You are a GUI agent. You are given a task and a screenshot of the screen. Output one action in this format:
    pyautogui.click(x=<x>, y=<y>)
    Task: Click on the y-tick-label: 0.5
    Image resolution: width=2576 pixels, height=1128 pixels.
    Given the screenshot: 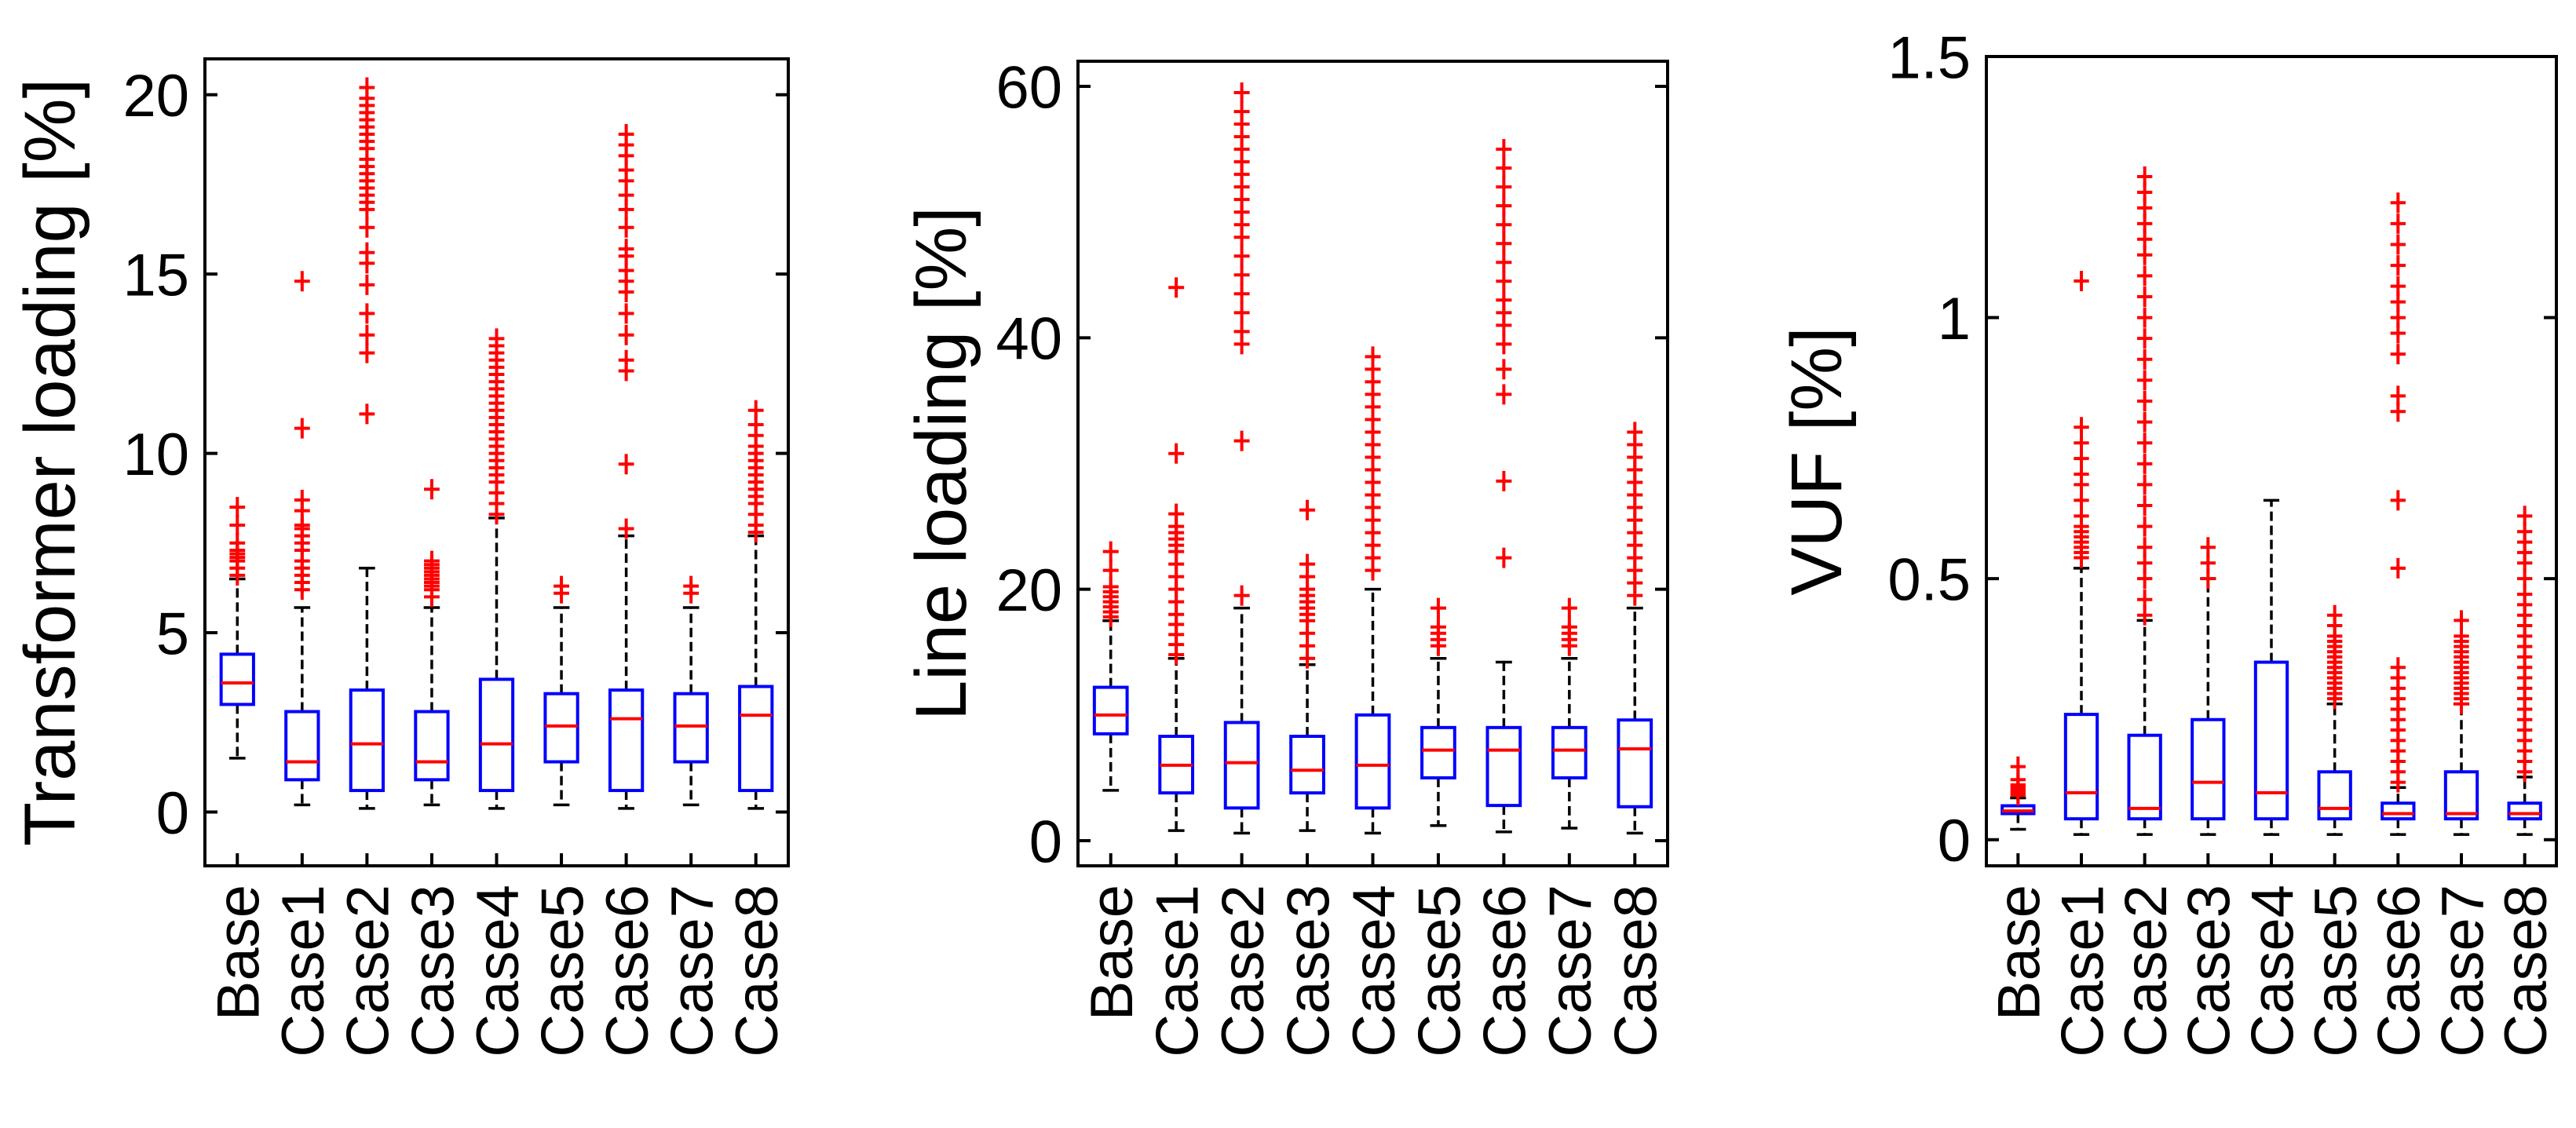 What is the action you would take?
    pyautogui.click(x=1929, y=581)
    